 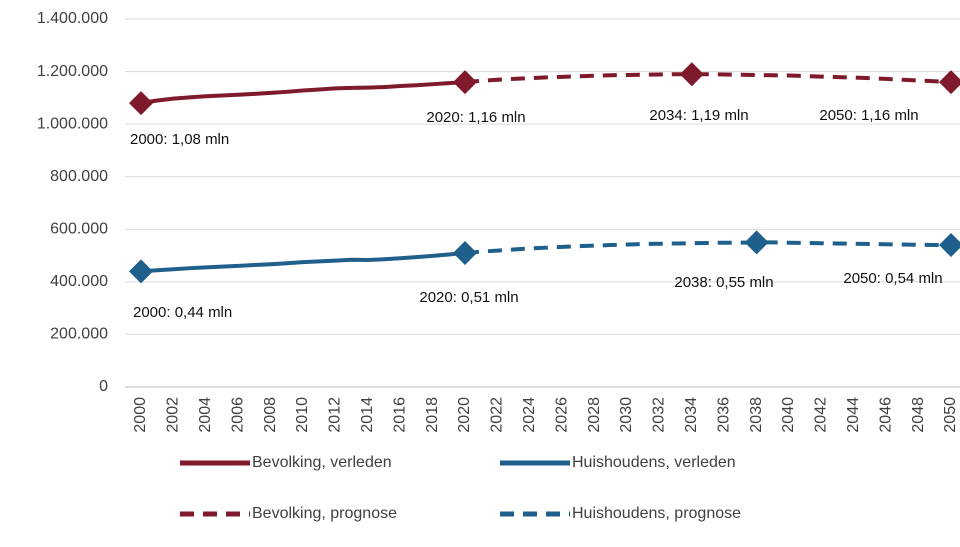 What do you see at coordinates (723, 282) in the screenshot?
I see `annotation: 2038: 0,55 mln` at bounding box center [723, 282].